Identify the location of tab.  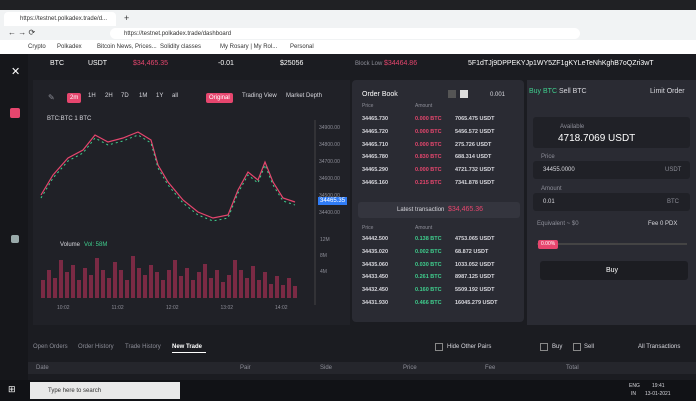
(60, 19).